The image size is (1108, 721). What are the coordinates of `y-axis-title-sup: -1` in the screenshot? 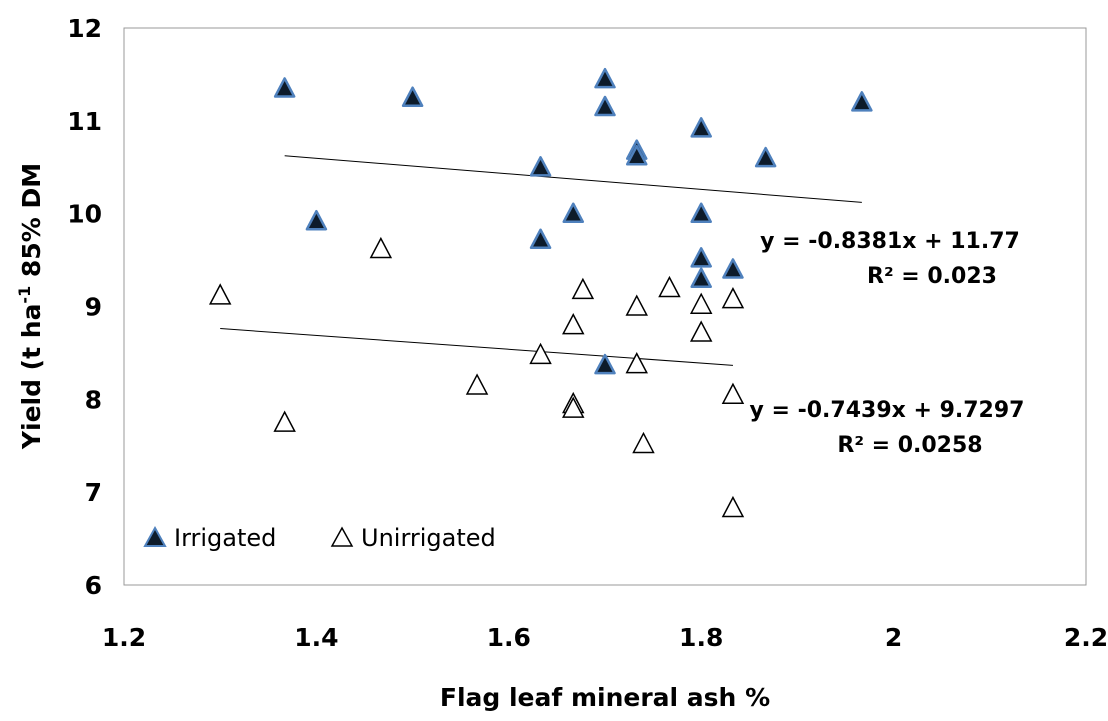 It's located at (24, 295).